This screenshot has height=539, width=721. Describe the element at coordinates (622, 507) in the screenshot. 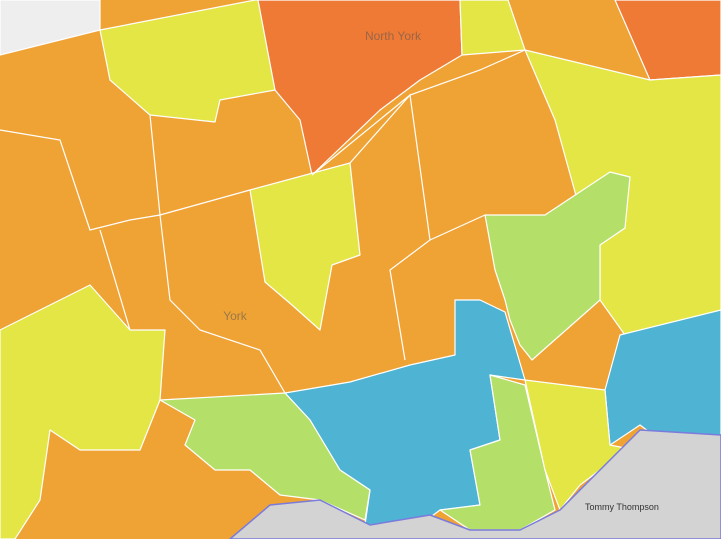

I see `place-label: Tommy Thompson` at that location.